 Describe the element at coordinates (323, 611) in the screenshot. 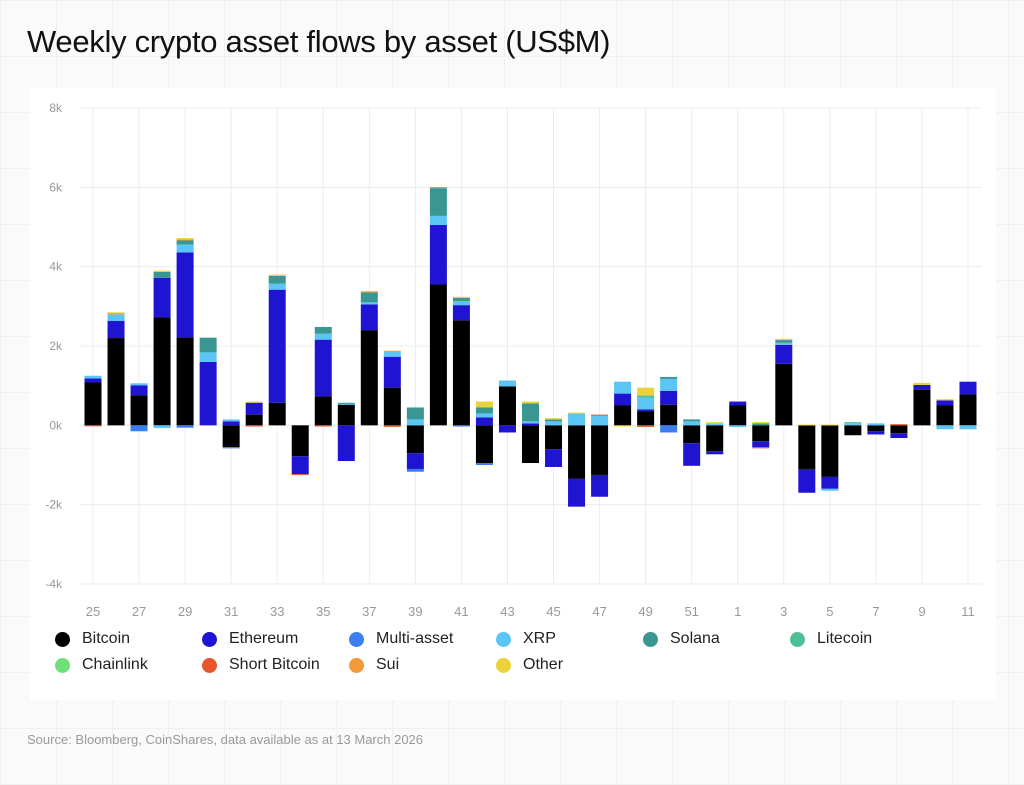

I see `x-tick-label: 35` at that location.